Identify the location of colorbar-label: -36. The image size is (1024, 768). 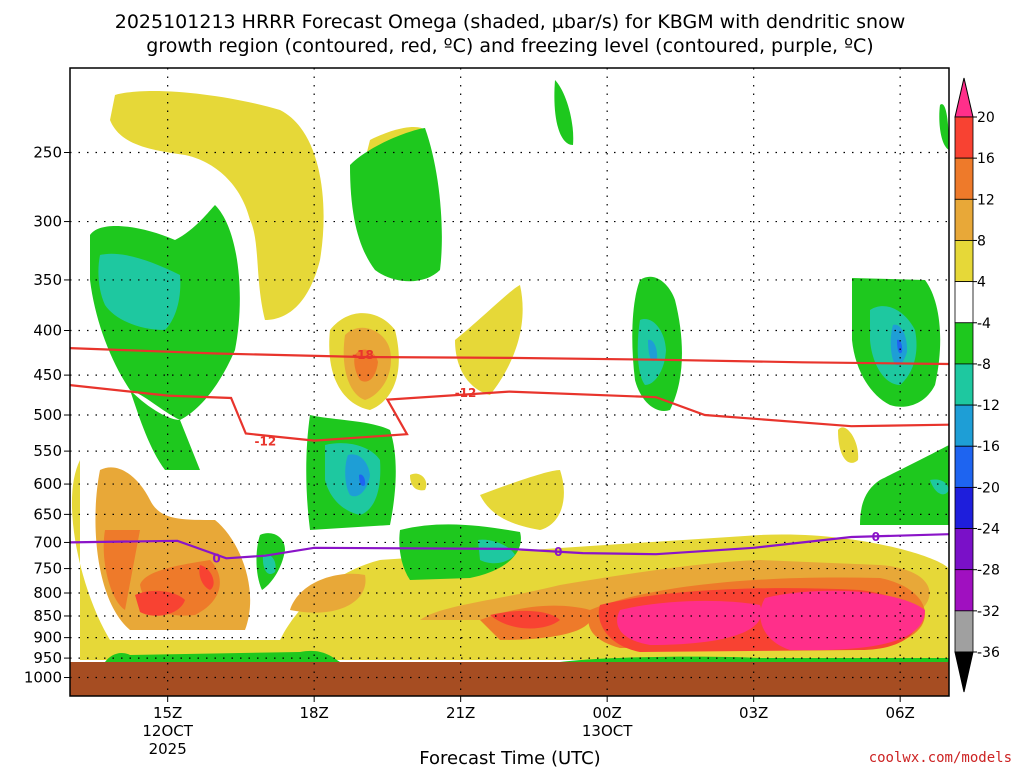
(988, 653).